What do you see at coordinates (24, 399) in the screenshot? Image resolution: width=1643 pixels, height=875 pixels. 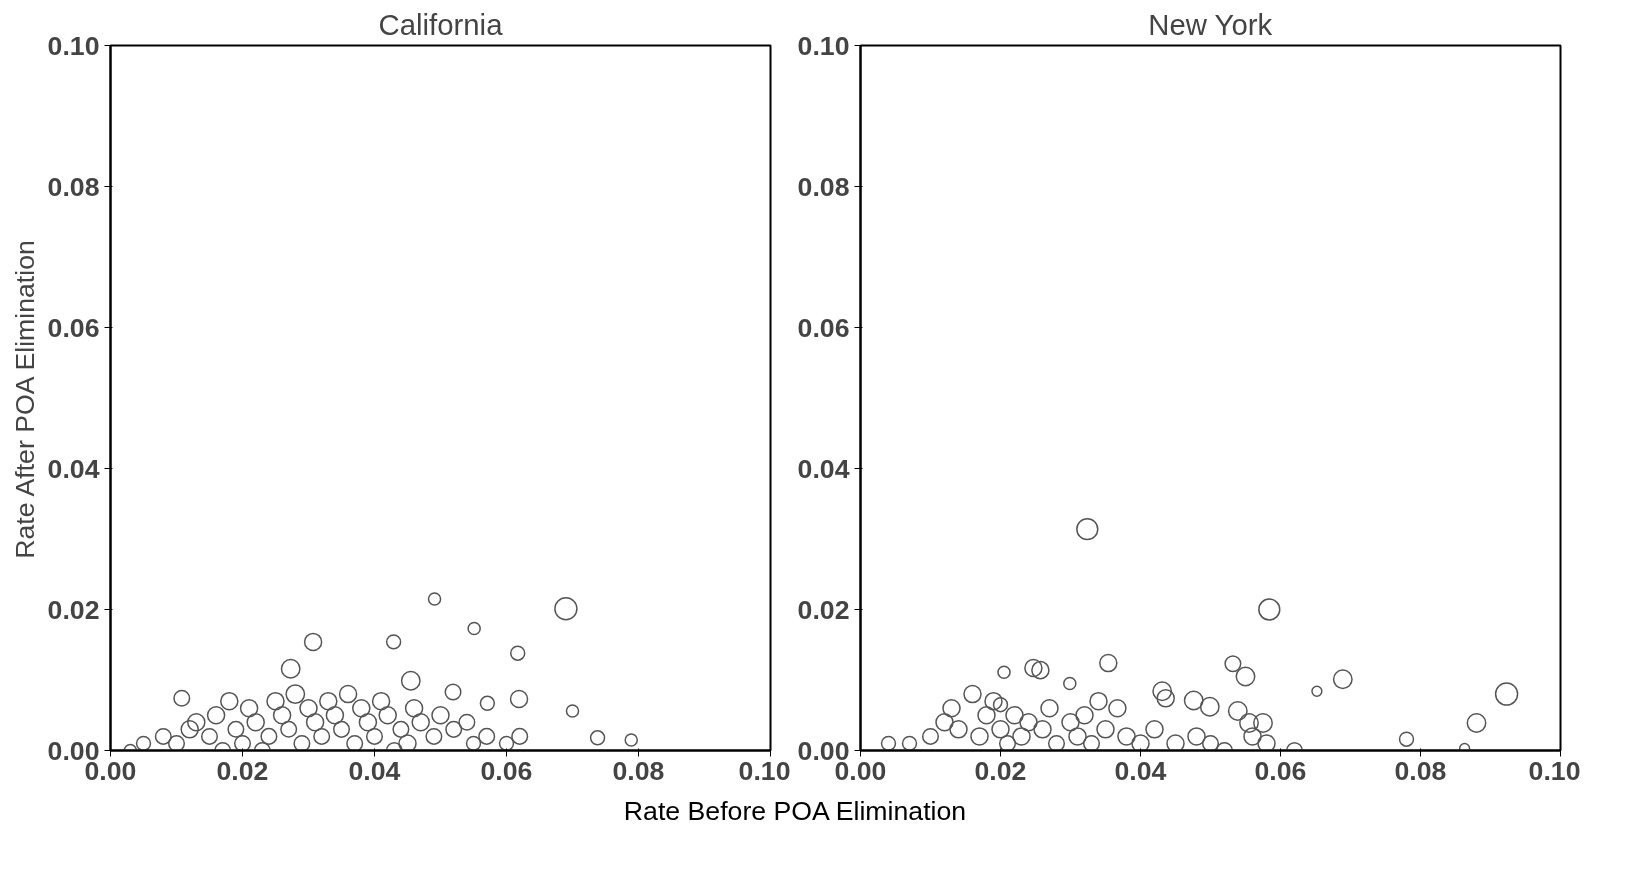 I see `y-axis-title: Rate After POA Elimination` at bounding box center [24, 399].